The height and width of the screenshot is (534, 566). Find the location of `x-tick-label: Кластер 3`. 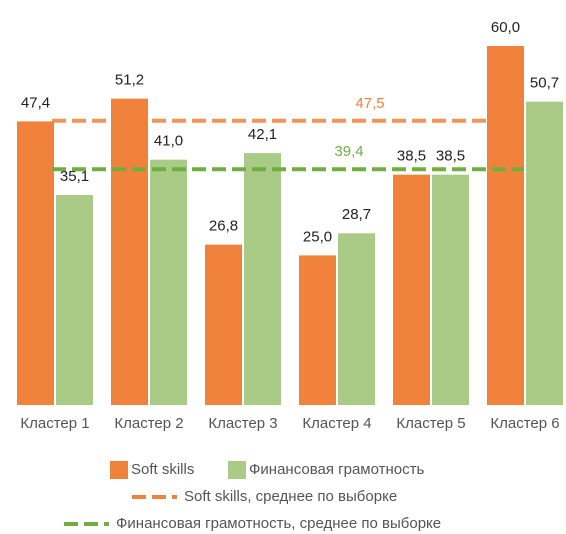

x-tick-label: Кластер 3 is located at coordinates (242, 423).